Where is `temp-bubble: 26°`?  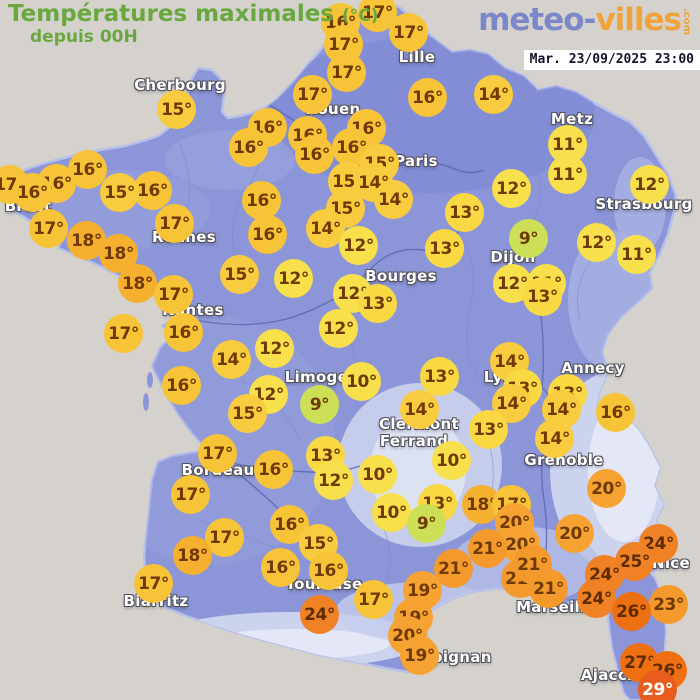
temp-bubble: 26° is located at coordinates (631, 611).